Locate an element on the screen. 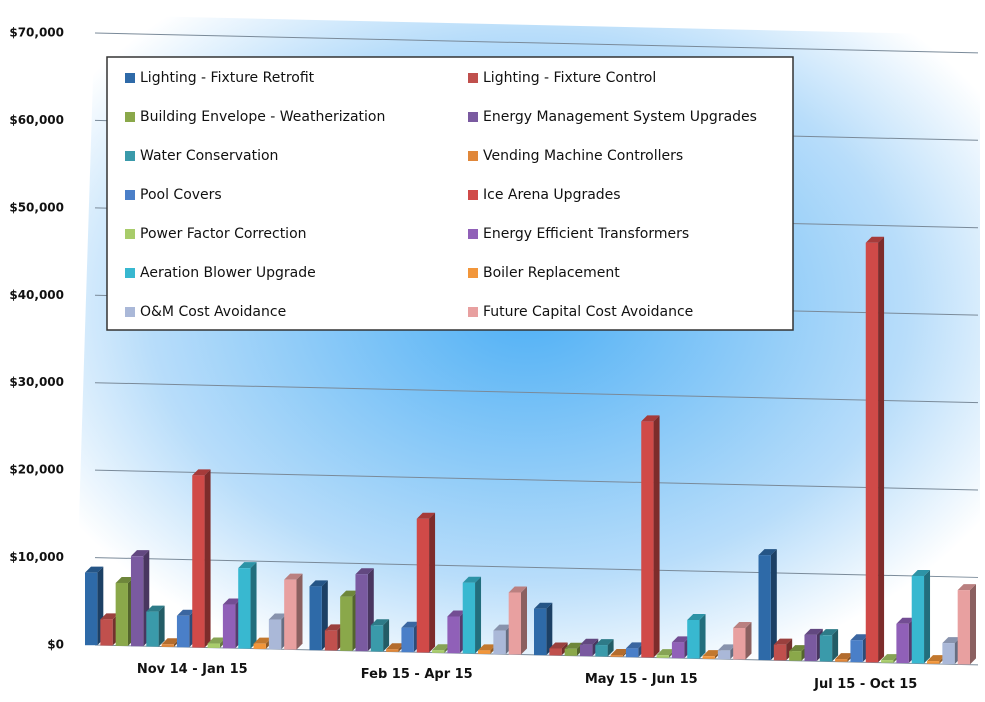  legend-label: Boiler Replacement is located at coordinates (551, 273).